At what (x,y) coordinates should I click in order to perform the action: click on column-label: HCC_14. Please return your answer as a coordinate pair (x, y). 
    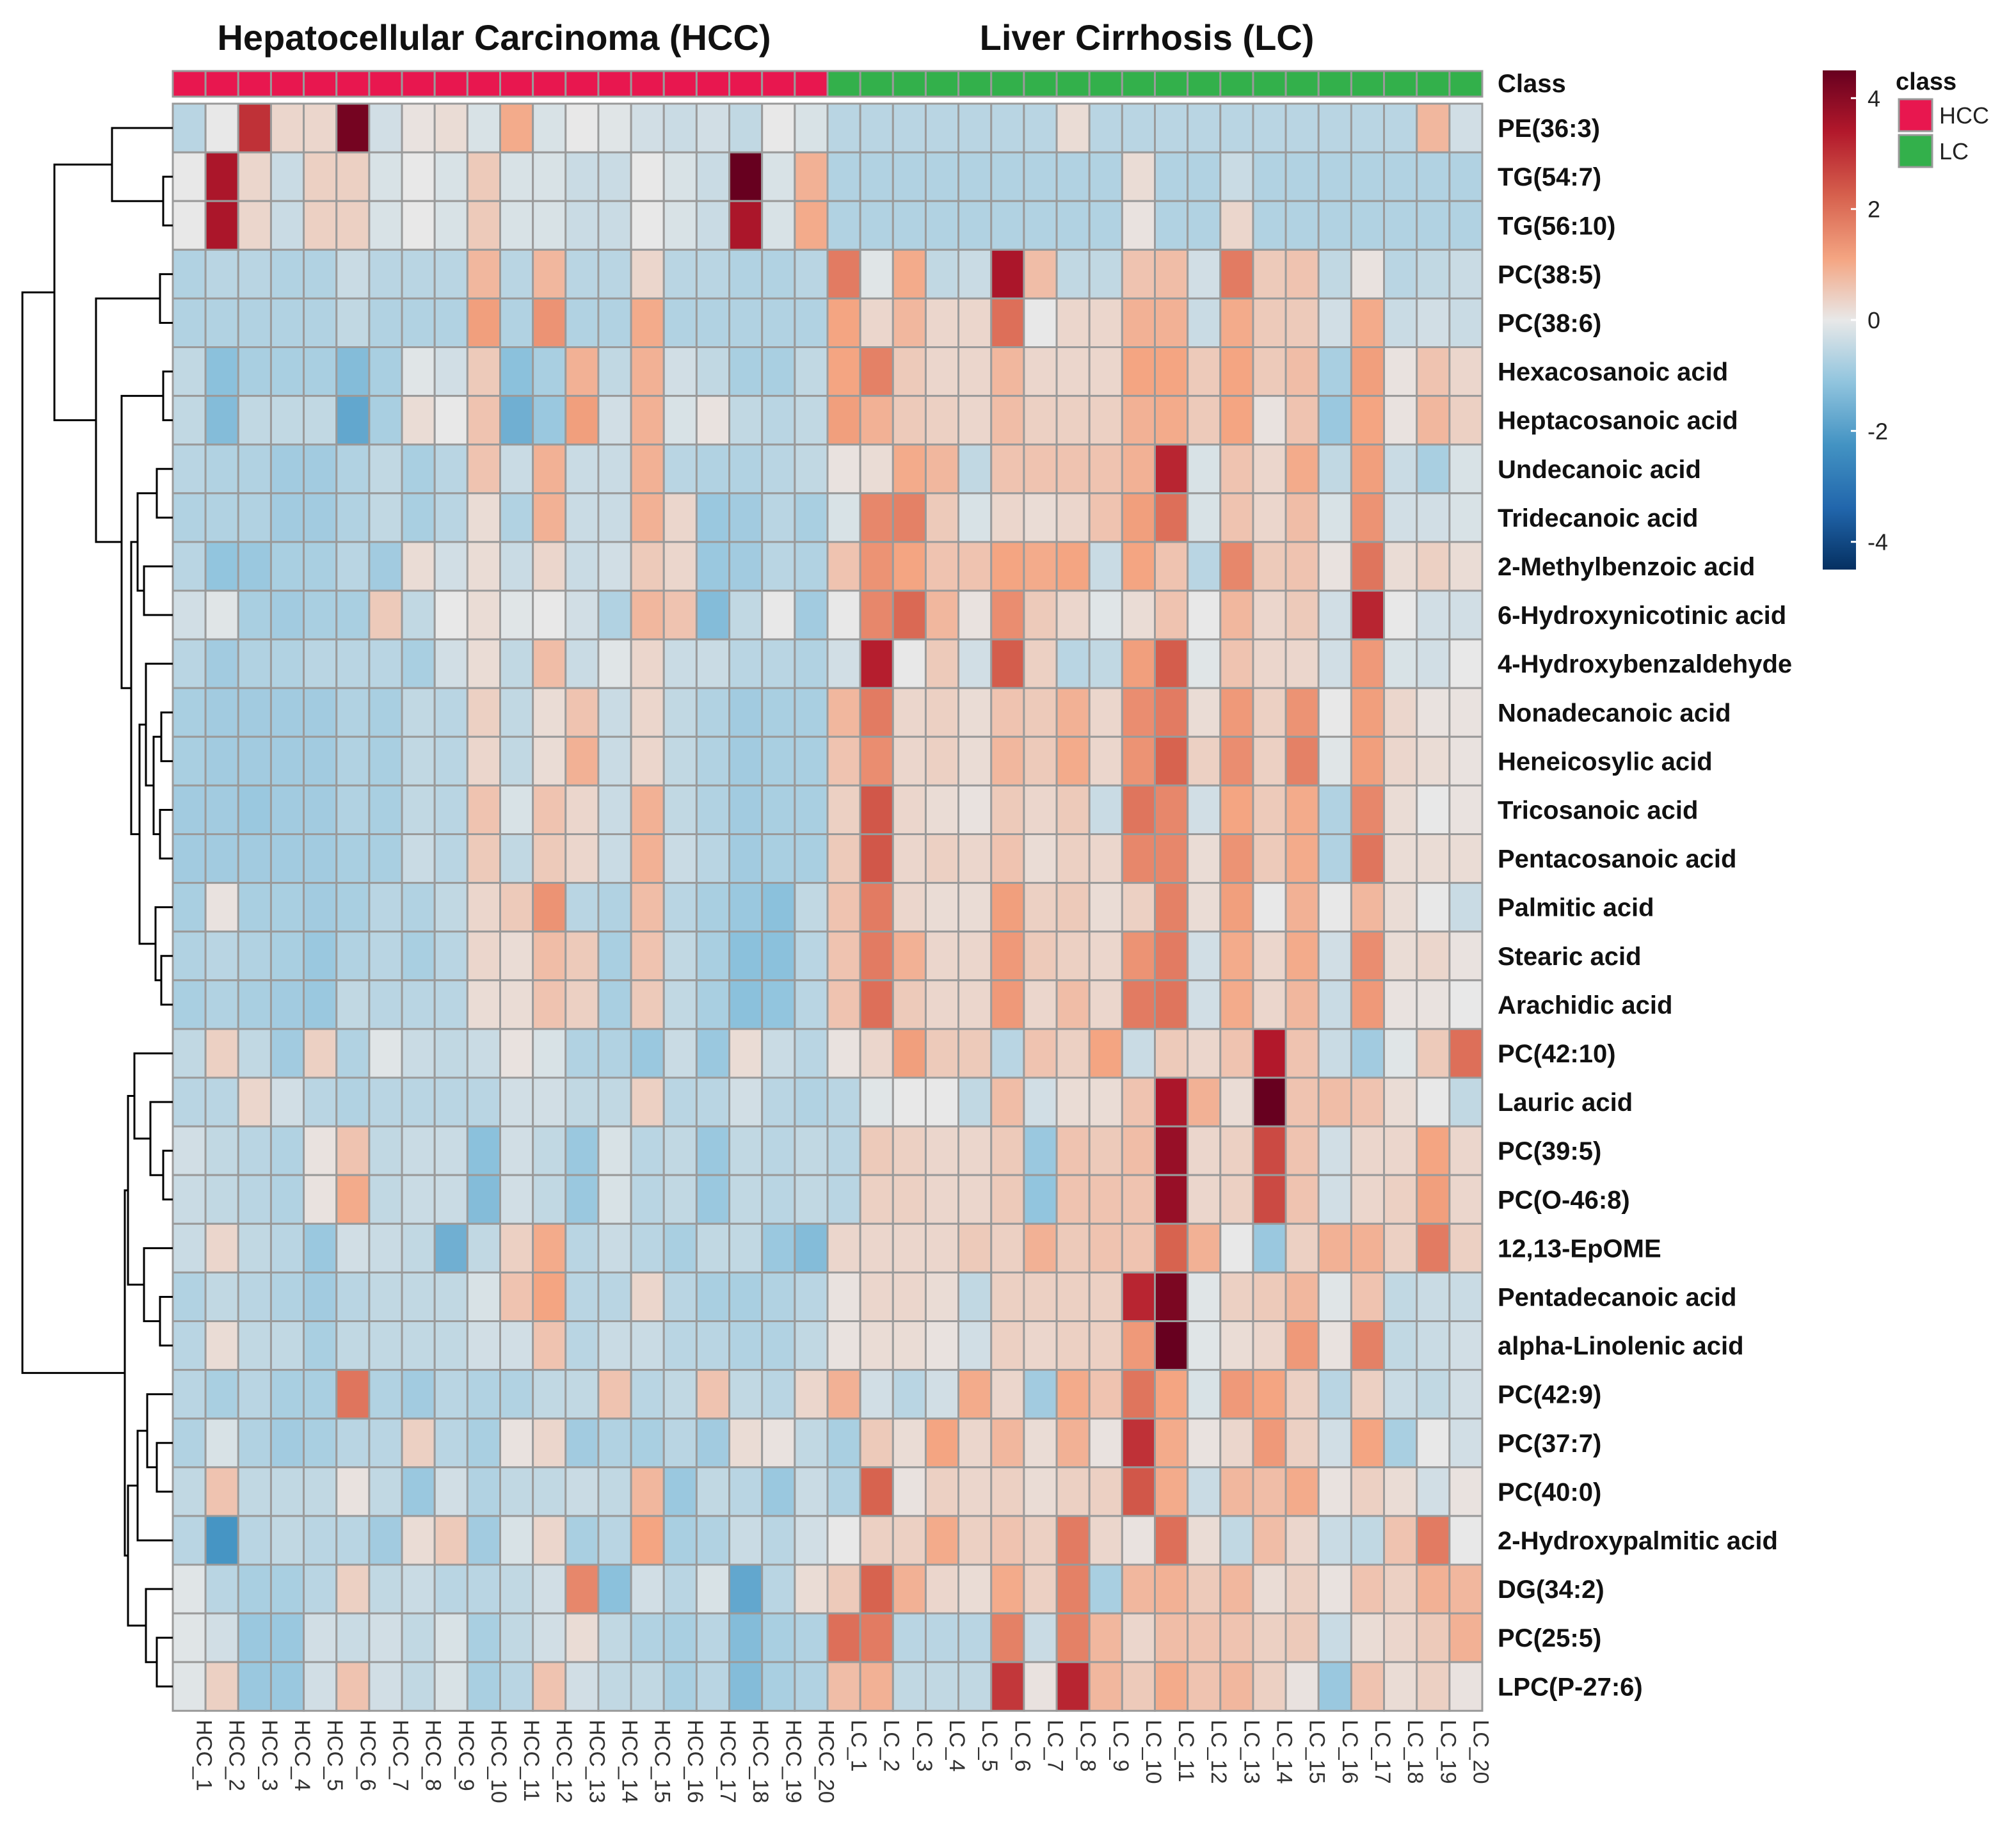
    Looking at the image, I should click on (630, 1761).